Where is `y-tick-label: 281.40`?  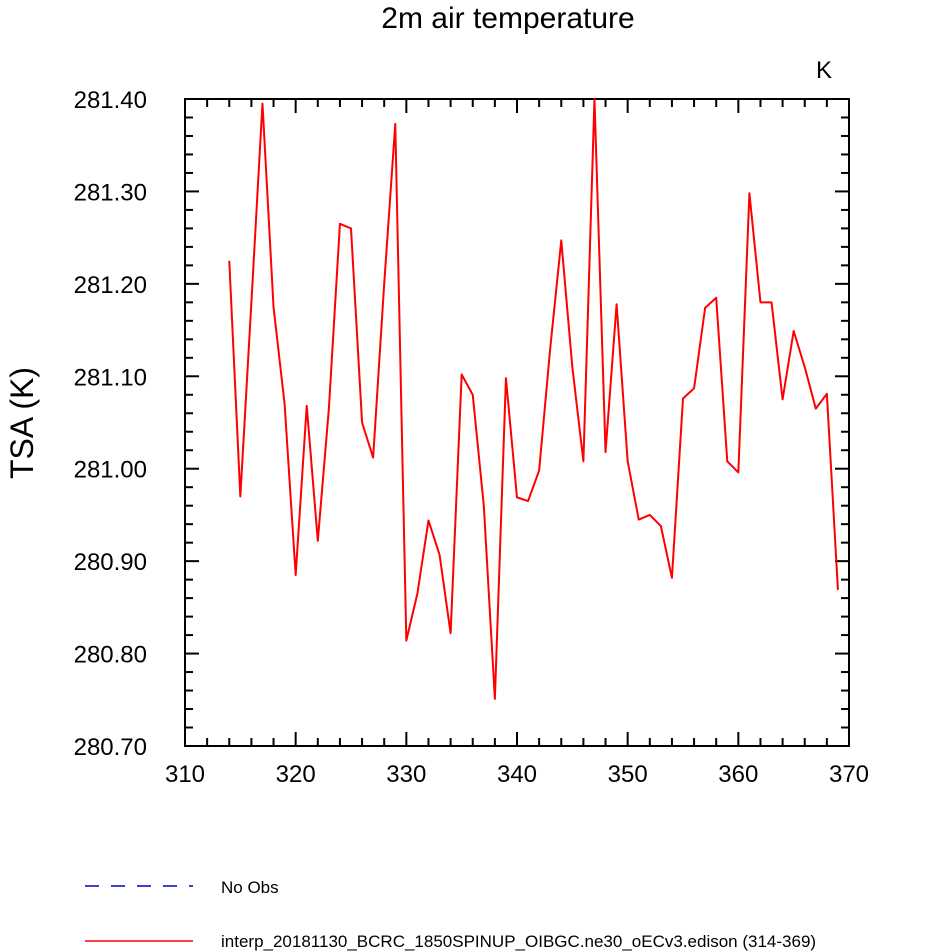
y-tick-label: 281.40 is located at coordinates (110, 100).